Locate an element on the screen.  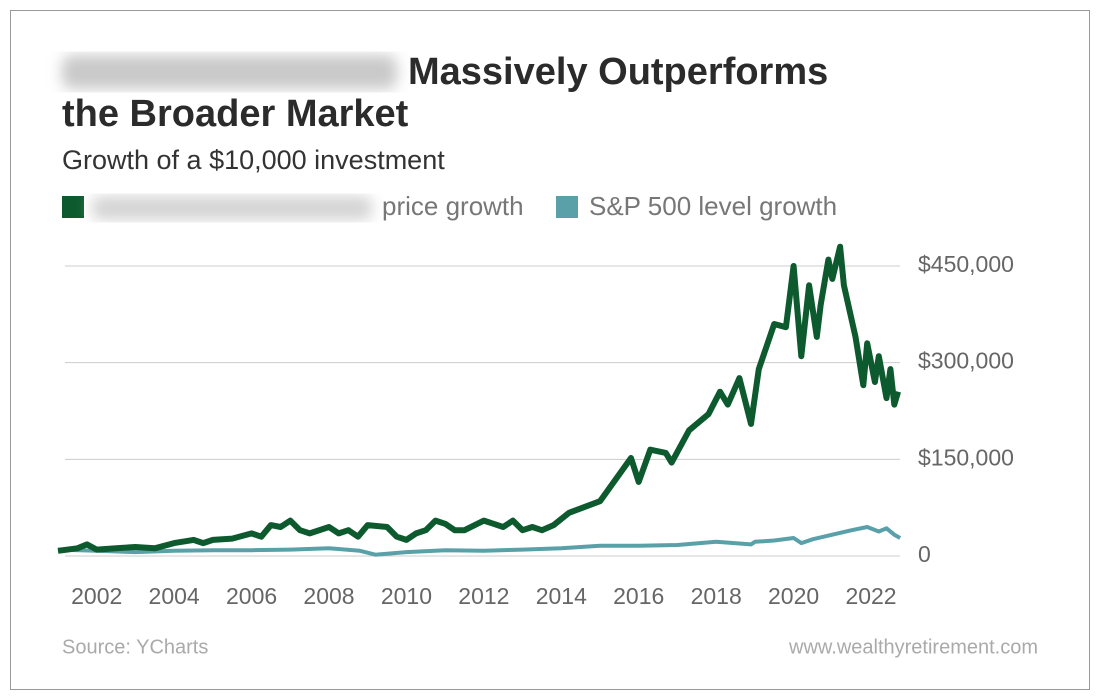
legend-label: price growth is located at coordinates (453, 206).